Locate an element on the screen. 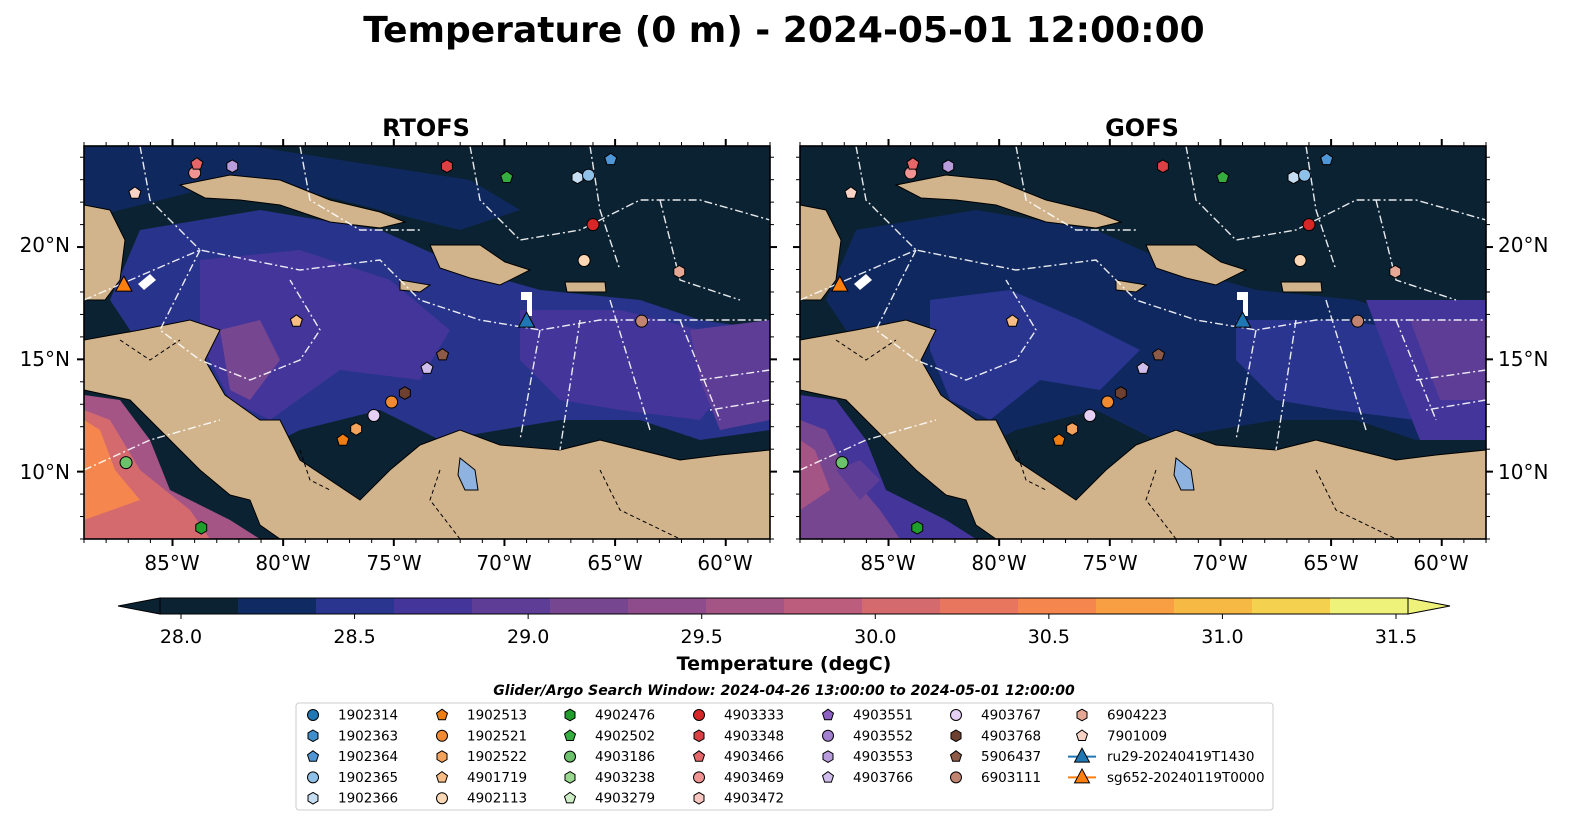  colorbar-tick-label: 29.5 is located at coordinates (702, 637).